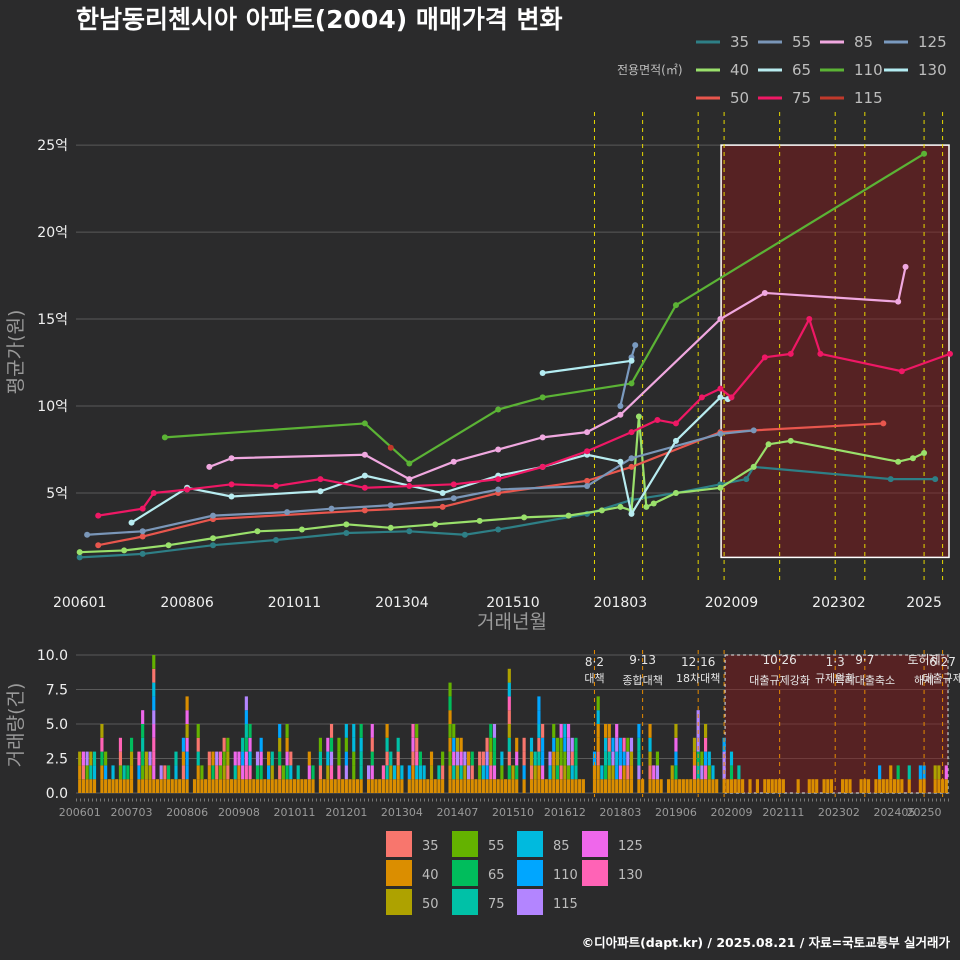  I want to click on volume-x-tick-label: 202009, so click(732, 812).